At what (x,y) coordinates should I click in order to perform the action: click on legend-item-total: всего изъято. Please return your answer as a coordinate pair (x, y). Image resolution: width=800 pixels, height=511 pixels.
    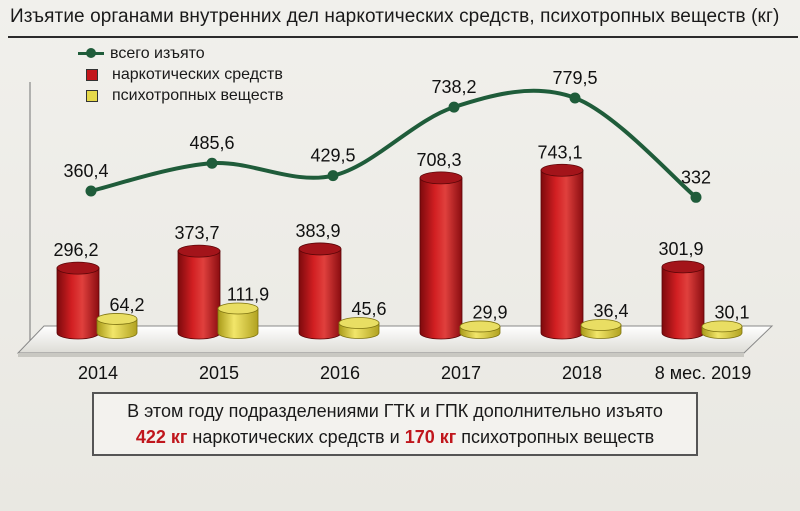
    Looking at the image, I should click on (180, 53).